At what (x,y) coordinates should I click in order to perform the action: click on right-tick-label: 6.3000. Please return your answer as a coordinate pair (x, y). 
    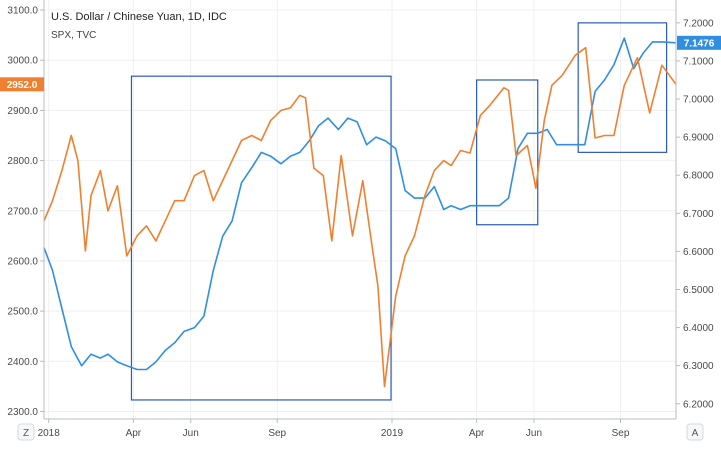
    Looking at the image, I should click on (698, 366).